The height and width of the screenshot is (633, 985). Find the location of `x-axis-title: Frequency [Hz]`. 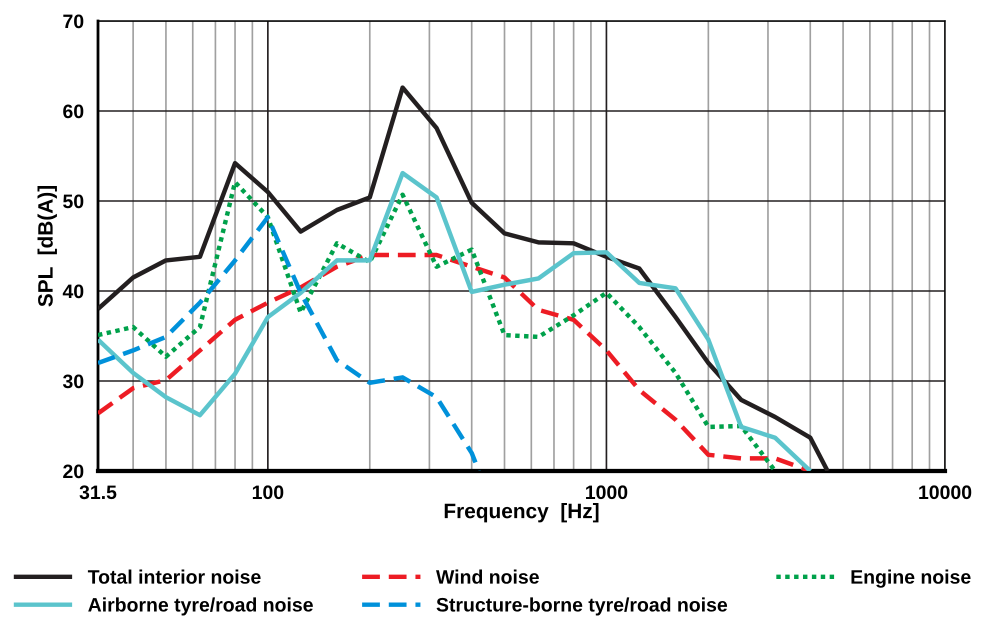

x-axis-title: Frequency [Hz] is located at coordinates (521, 512).